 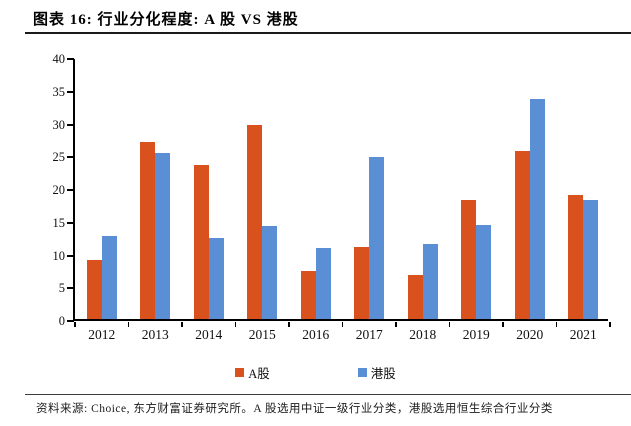 I want to click on x-axis-label: 2018, so click(x=423, y=334).